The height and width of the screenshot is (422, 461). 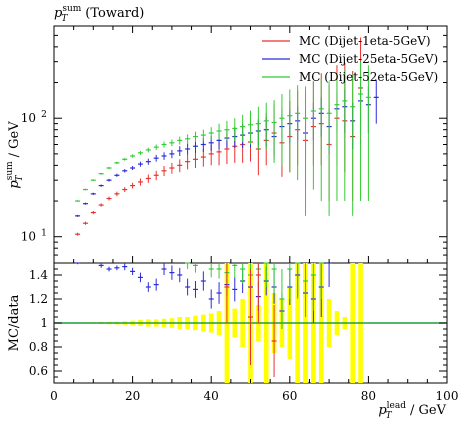 I want to click on plot-title-sup: sum, so click(x=71, y=9).